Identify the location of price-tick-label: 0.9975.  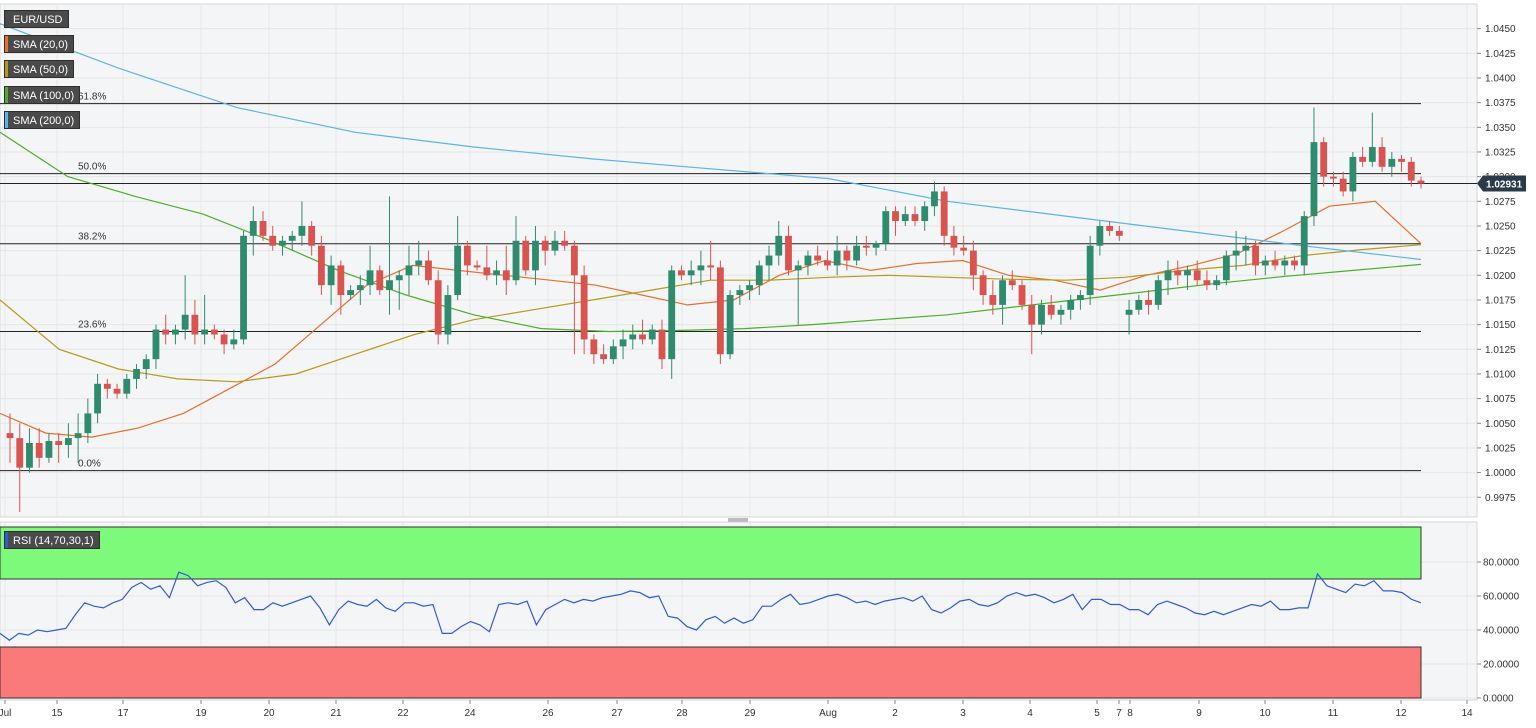
(1500, 498).